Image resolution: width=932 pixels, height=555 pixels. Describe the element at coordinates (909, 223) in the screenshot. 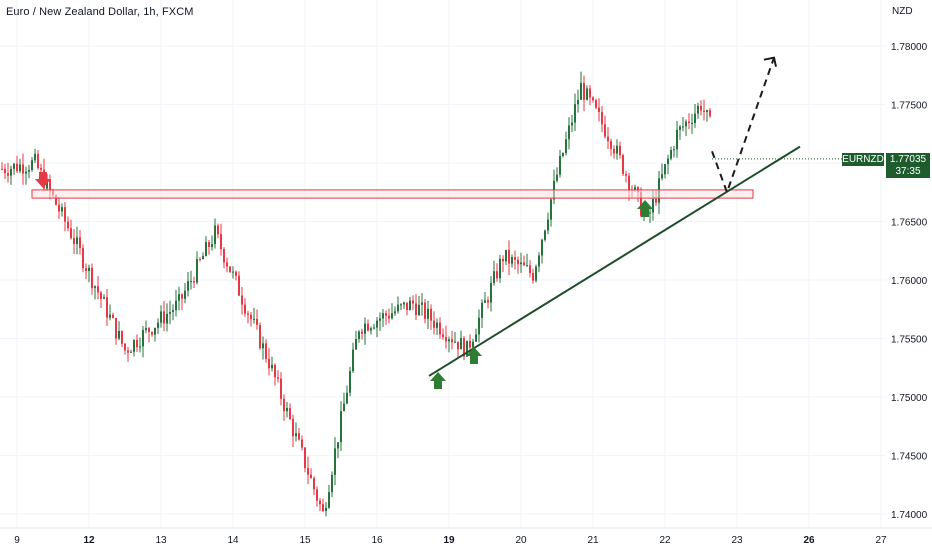

I see `y-tick-label: 1.76500` at that location.